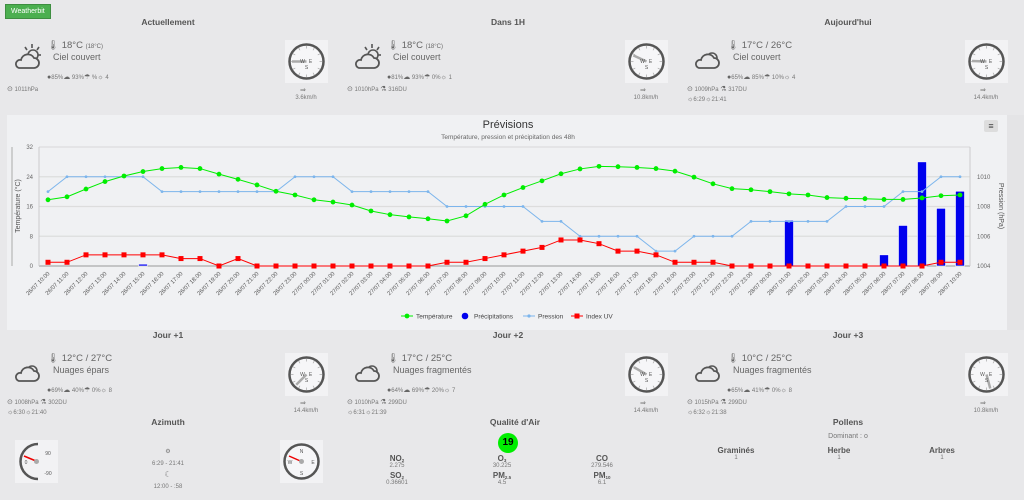 This screenshot has height=500, width=1024. I want to click on partly-sunny-icon, so click(28, 56).